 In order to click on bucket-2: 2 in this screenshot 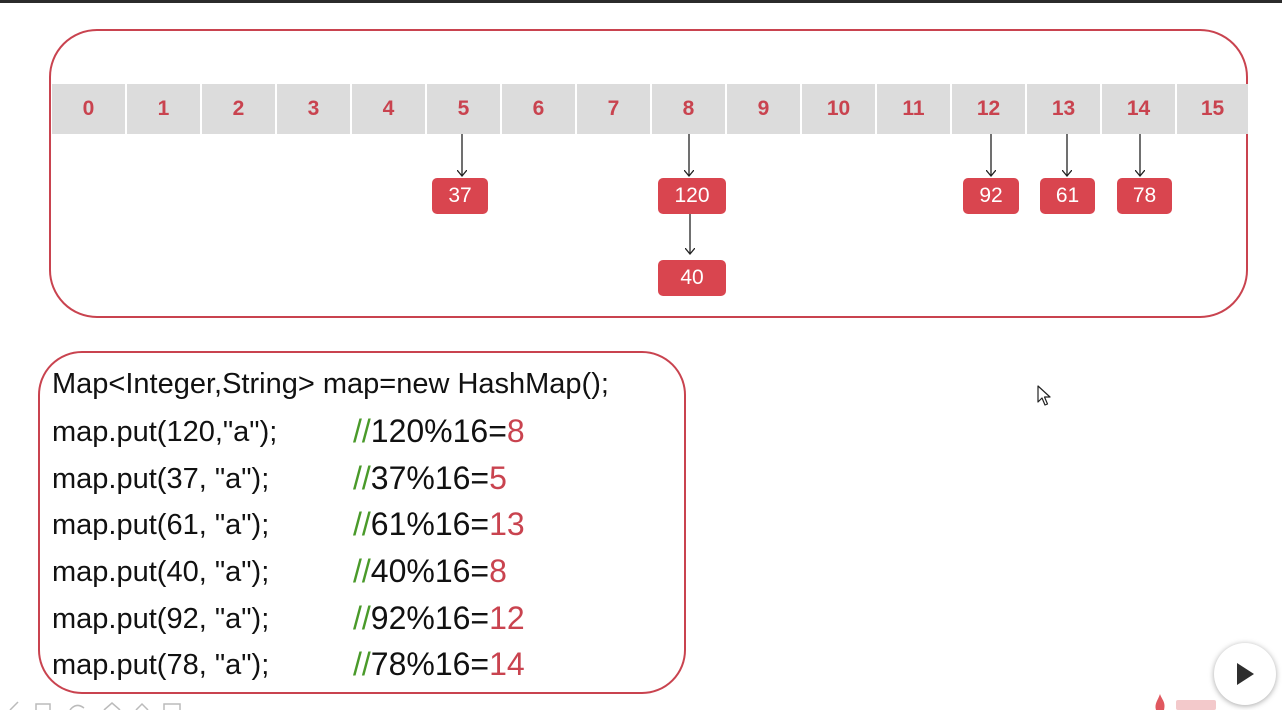, I will do `click(238, 109)`.